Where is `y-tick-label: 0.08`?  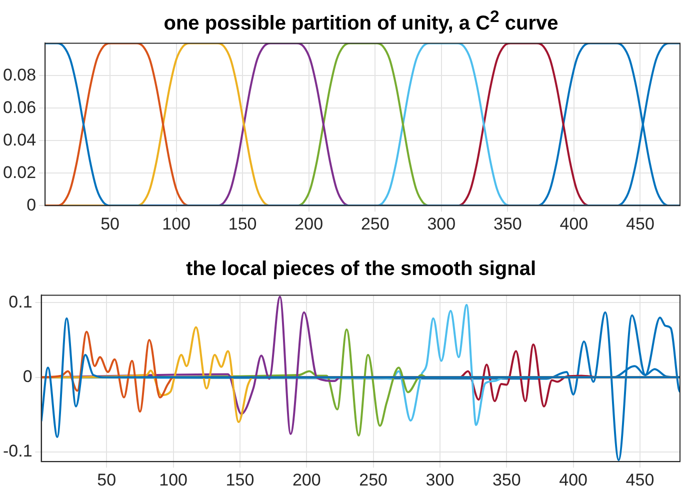 y-tick-label: 0.08 is located at coordinates (19, 74).